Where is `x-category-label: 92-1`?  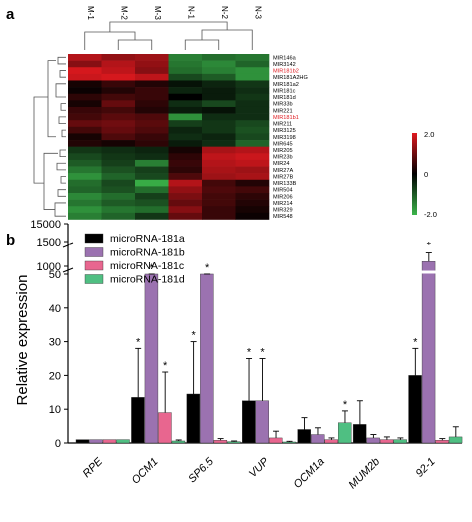 x-category-label: 92-1 is located at coordinates (426, 468).